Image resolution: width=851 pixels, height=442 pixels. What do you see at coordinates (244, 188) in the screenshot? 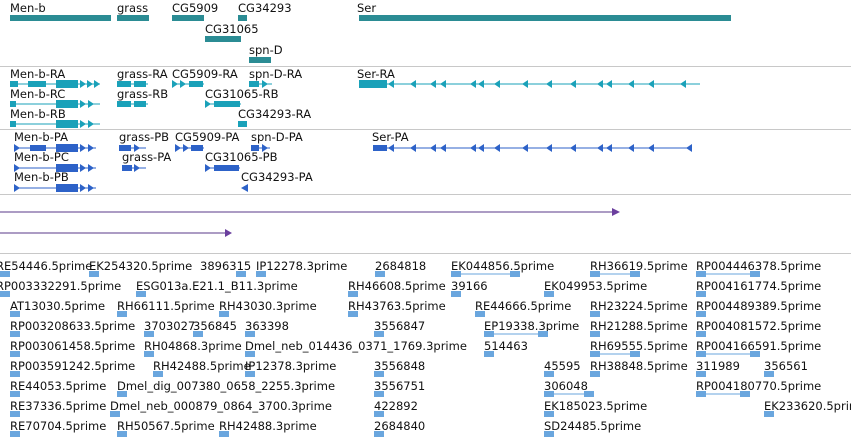
I see `protein-cg34293-pa` at bounding box center [244, 188].